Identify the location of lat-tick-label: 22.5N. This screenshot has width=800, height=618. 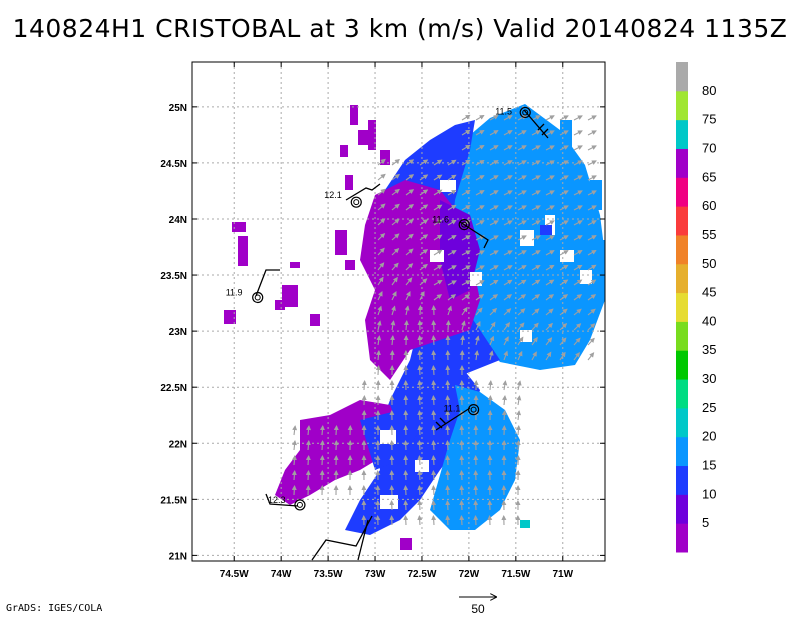
(173, 388).